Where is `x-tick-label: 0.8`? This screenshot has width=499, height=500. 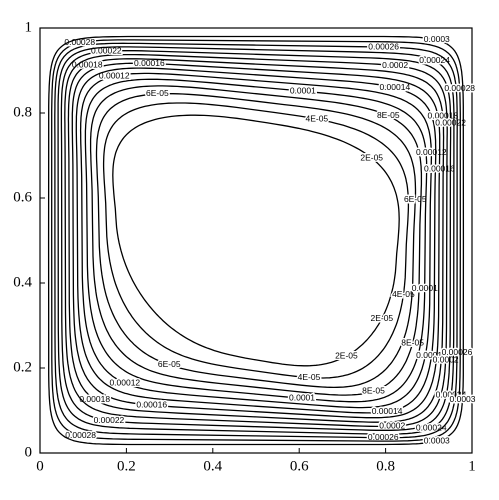 x-tick-label: 0.8 is located at coordinates (385, 466).